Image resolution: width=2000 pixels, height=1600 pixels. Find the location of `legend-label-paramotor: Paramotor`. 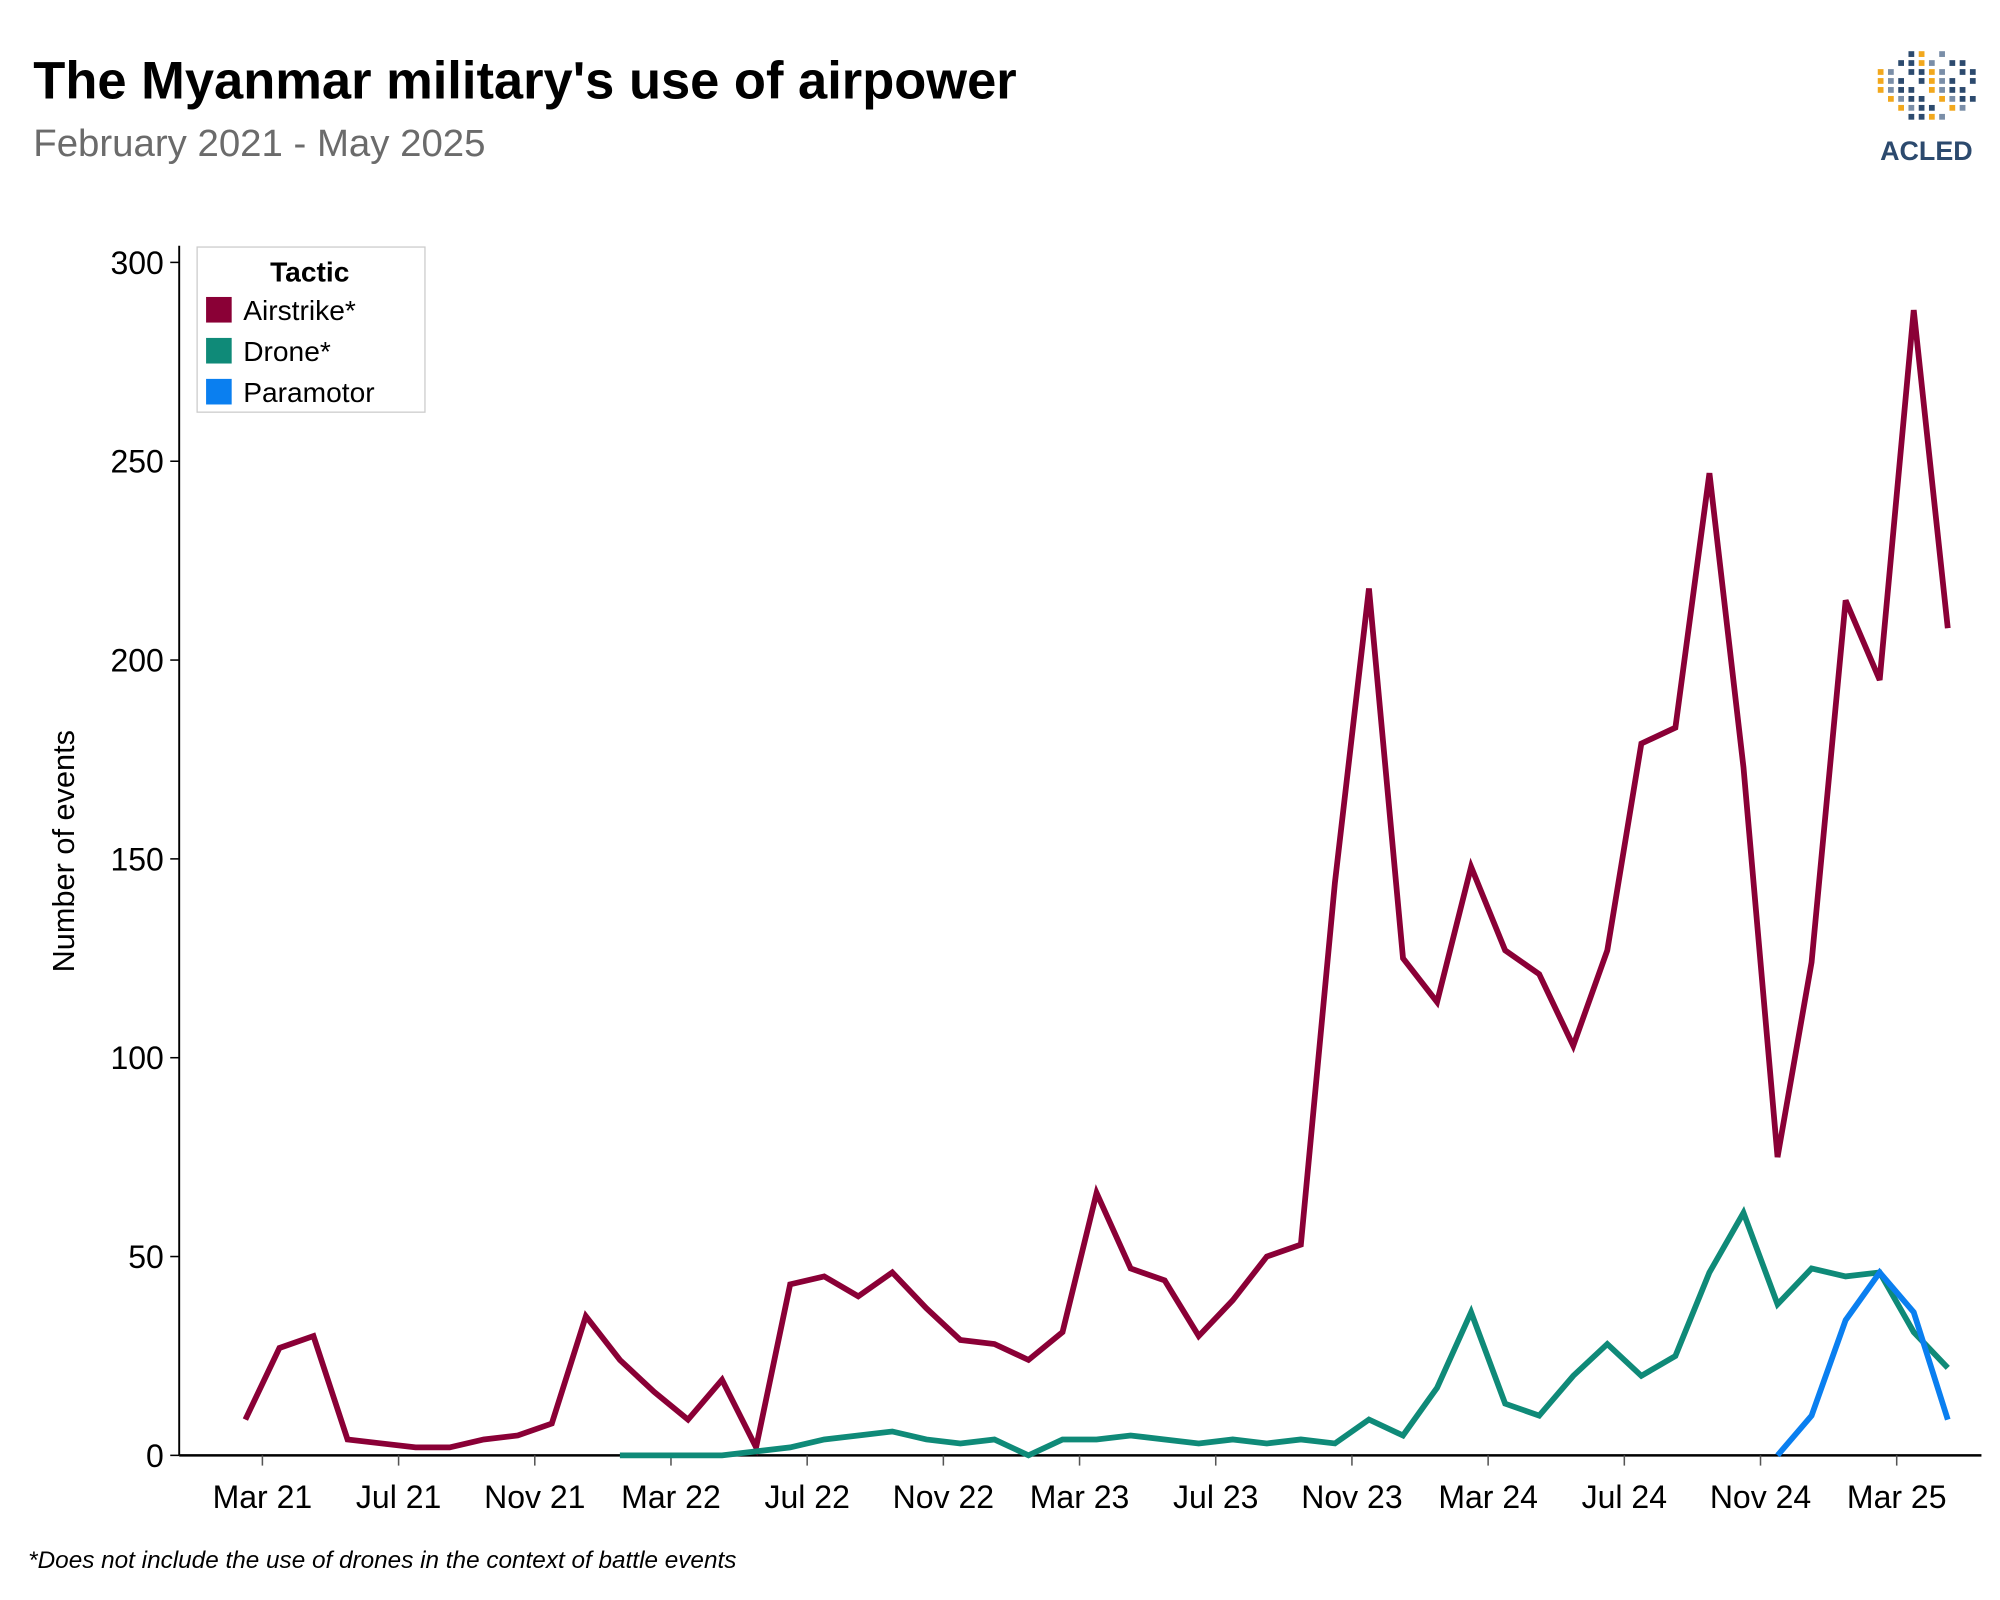

legend-label-paramotor: Paramotor is located at coordinates (308, 392).